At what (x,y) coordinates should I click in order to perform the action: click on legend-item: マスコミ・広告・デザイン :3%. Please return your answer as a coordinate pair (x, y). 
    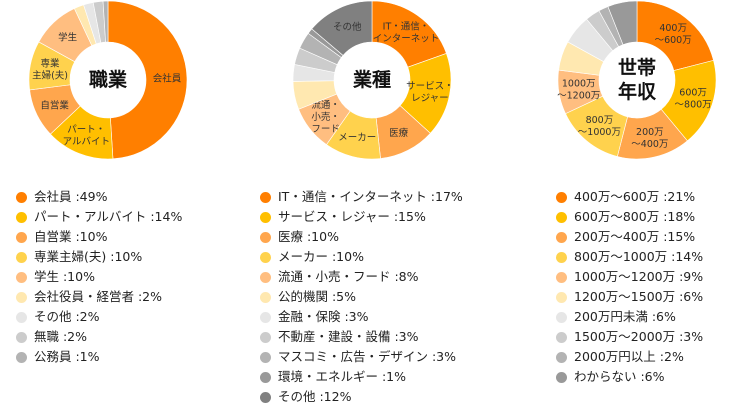
    Looking at the image, I should click on (361, 357).